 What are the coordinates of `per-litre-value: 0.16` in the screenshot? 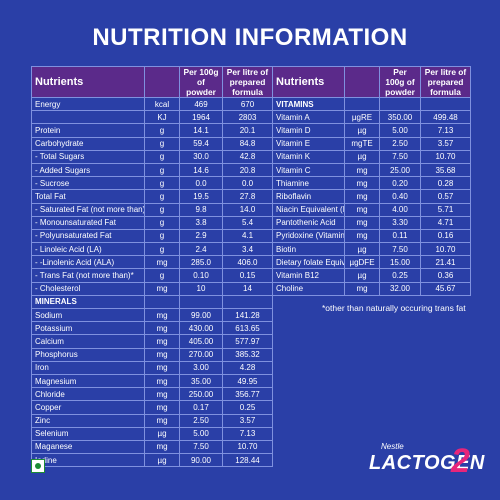 It's located at (445, 236).